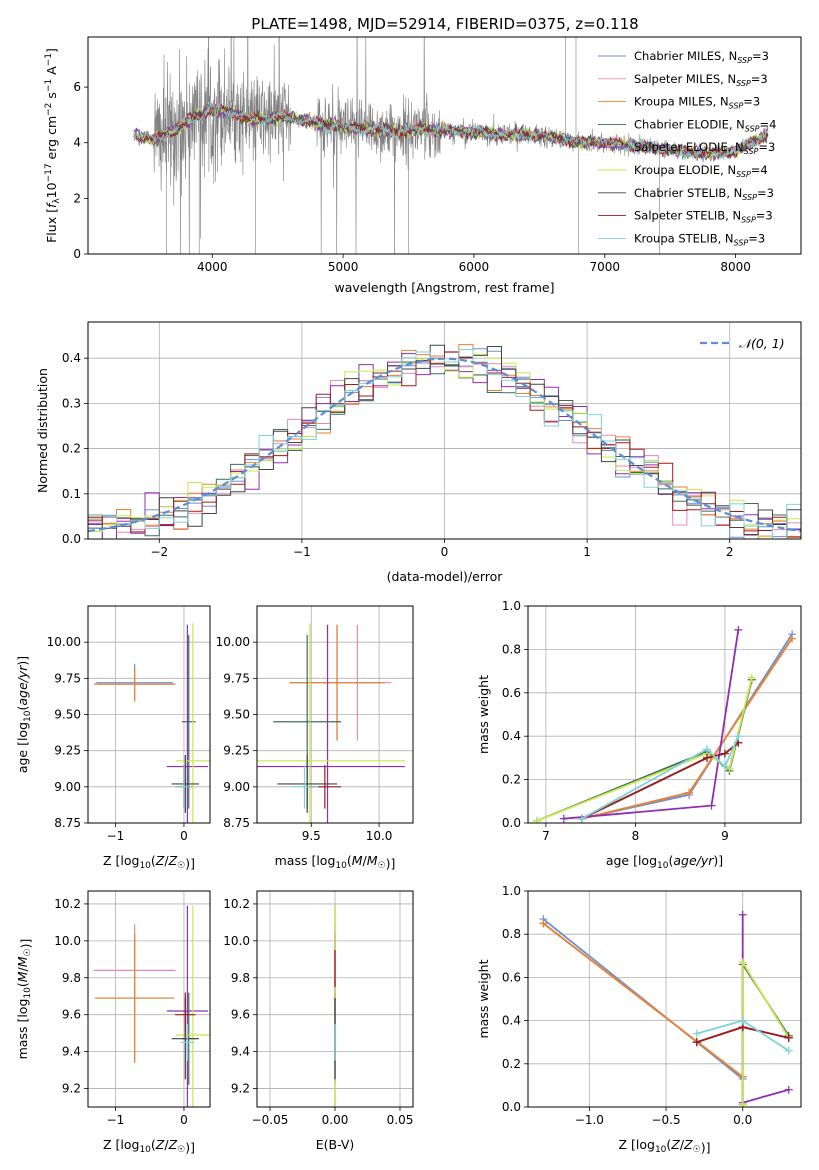 This screenshot has width=819, height=1170. I want to click on x-tick-label: 6000, so click(474, 267).